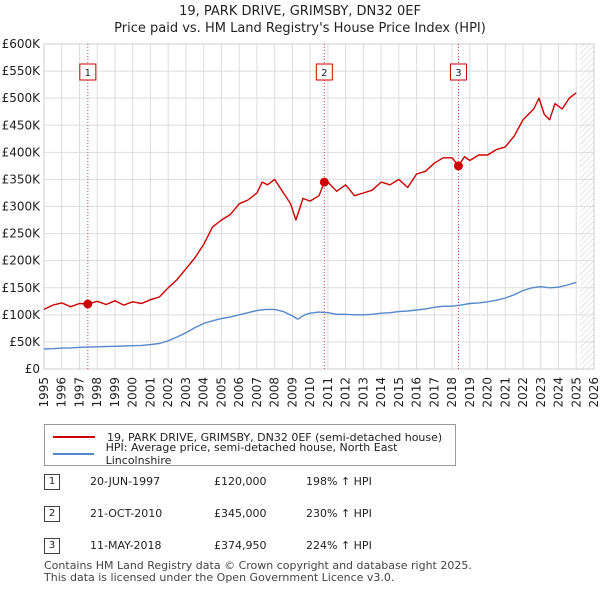 This screenshot has width=600, height=590. What do you see at coordinates (22, 125) in the screenshot?
I see `y-tick-label: £450K` at bounding box center [22, 125].